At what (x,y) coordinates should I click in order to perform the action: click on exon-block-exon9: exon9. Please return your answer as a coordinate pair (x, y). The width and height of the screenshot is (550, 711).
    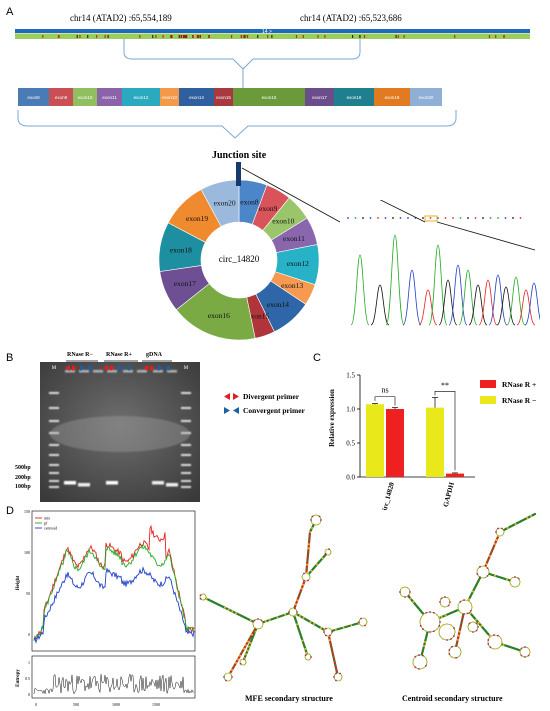
    Looking at the image, I should click on (61, 97).